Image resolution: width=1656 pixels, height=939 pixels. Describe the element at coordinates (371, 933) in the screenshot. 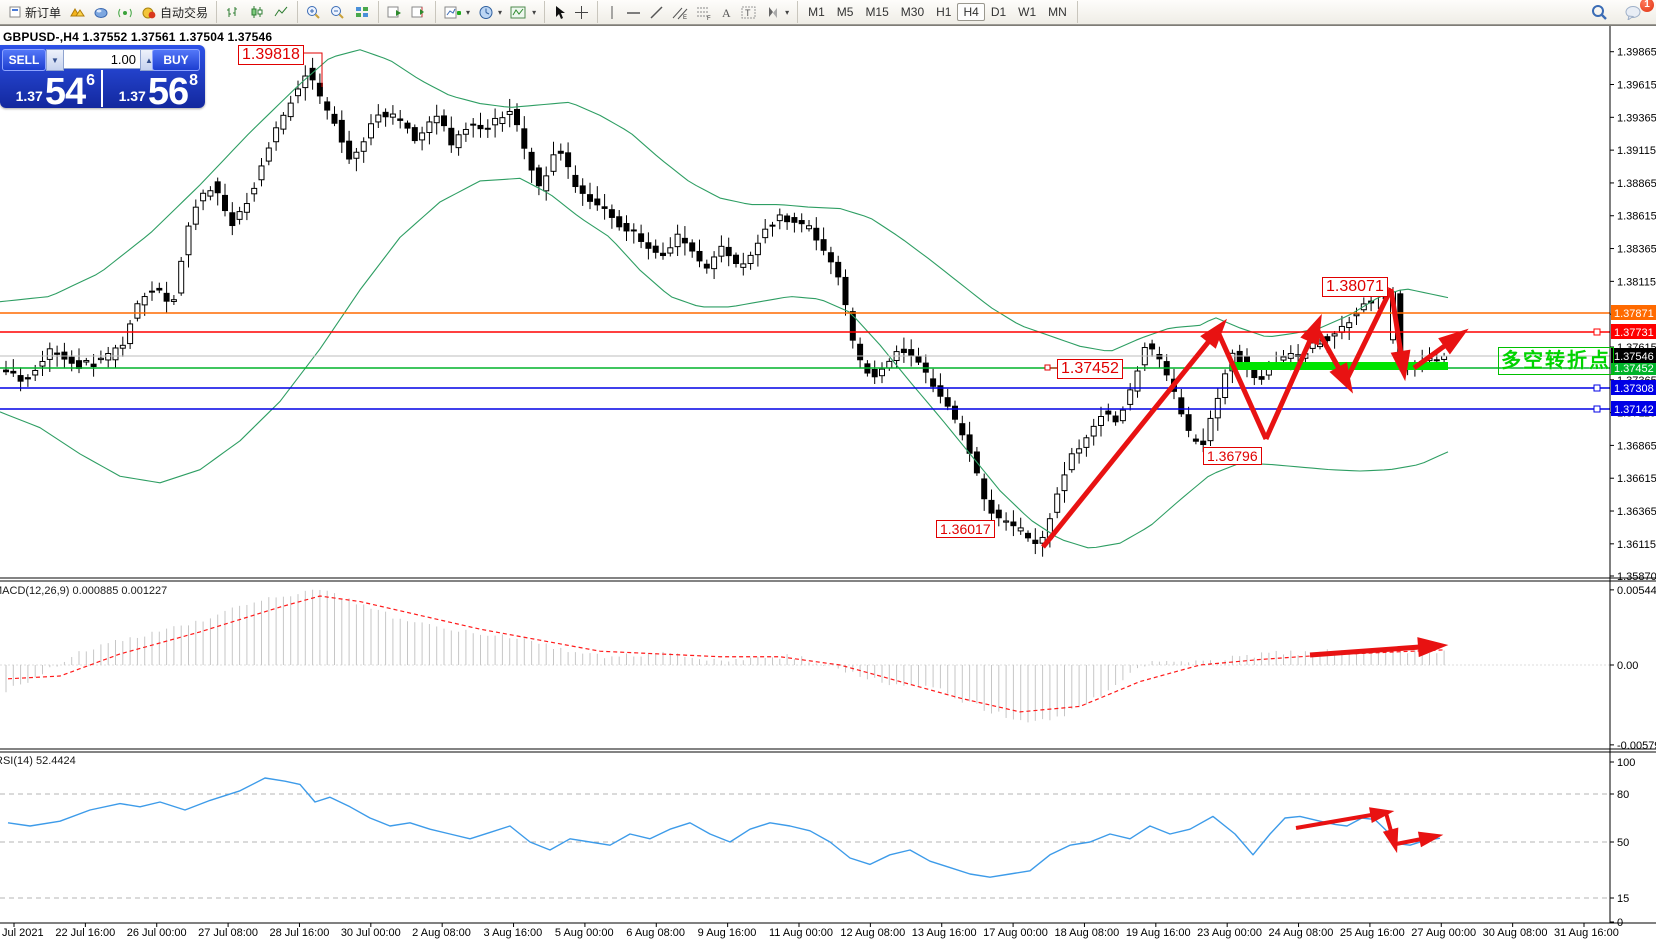

I see `svg-text: 30 Jul 00:00` at that location.